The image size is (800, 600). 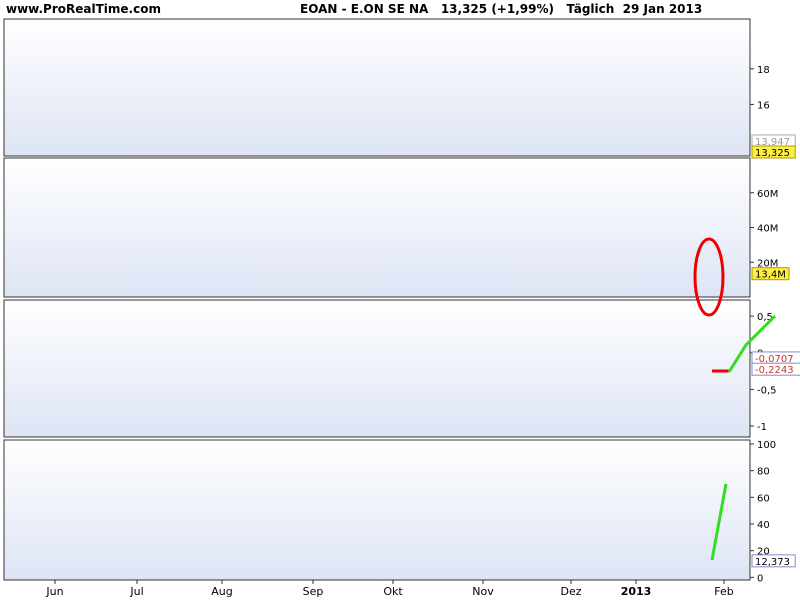 I want to click on y-tick-label: -0,5, so click(x=767, y=390).